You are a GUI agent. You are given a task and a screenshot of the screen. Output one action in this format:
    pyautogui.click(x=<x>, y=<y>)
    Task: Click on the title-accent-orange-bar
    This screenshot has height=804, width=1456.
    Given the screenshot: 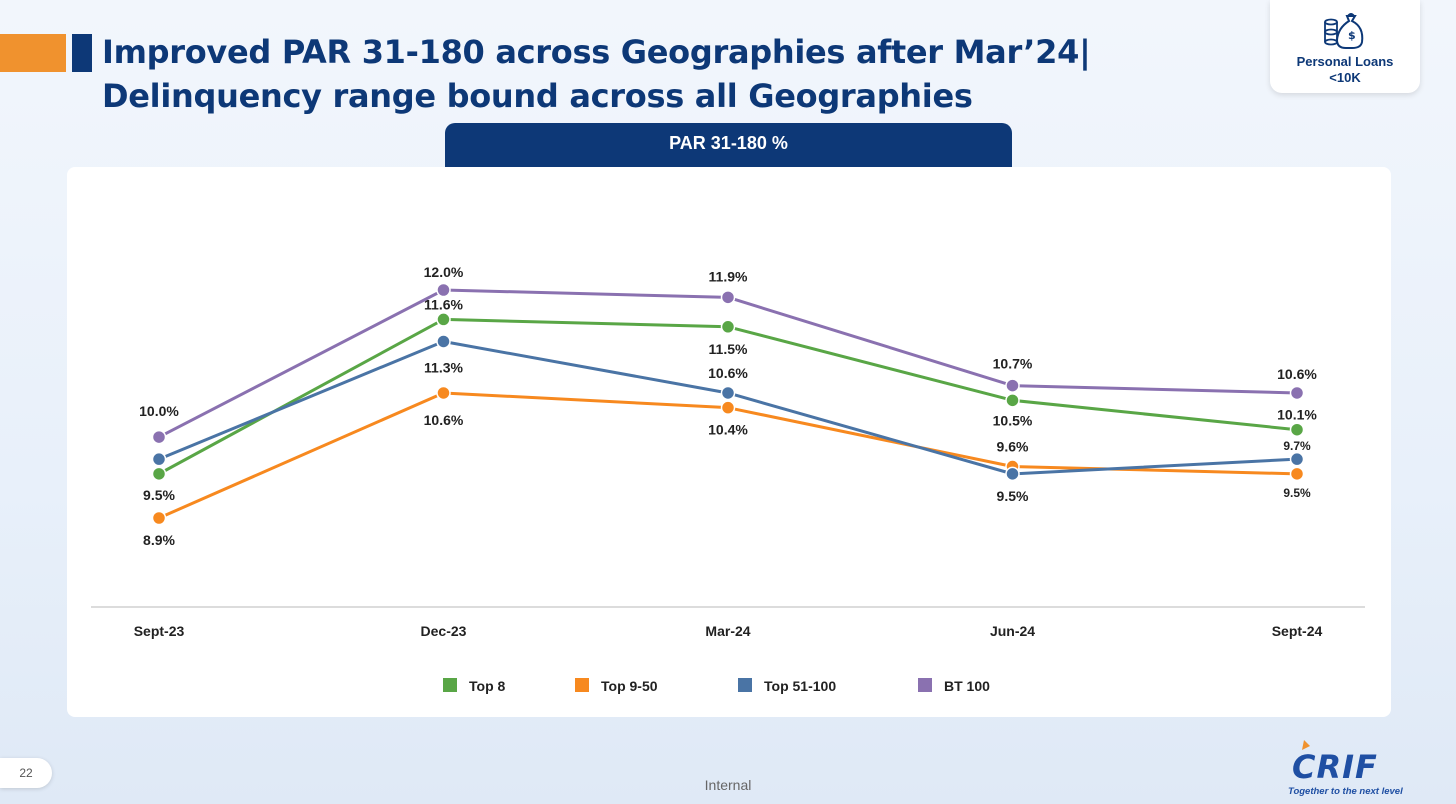 What is the action you would take?
    pyautogui.click(x=33, y=53)
    